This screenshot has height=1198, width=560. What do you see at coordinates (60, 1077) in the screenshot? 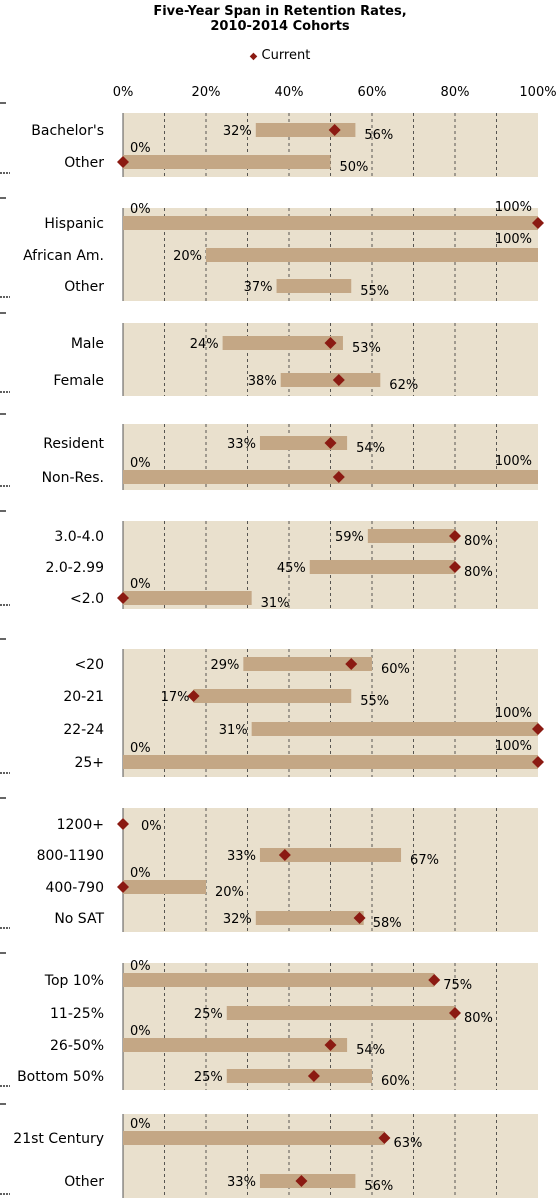
I see `category-label: Bottom 50%` at bounding box center [60, 1077].